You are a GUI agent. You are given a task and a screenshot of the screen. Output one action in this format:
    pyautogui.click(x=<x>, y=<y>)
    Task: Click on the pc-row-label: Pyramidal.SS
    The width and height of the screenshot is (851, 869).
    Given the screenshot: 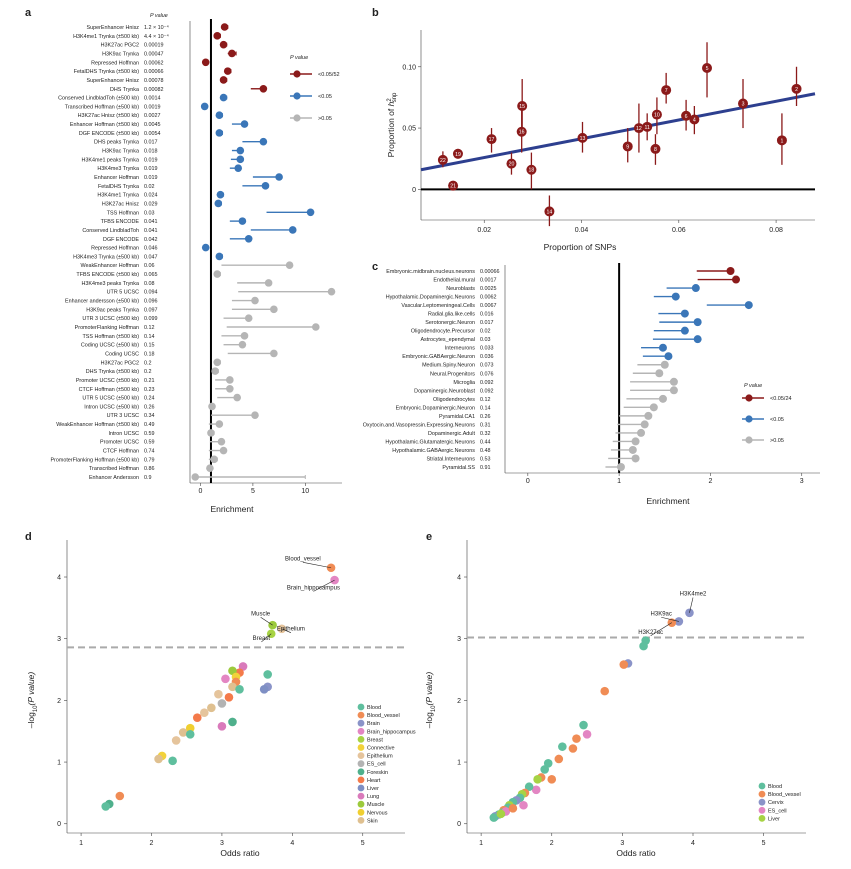 What is the action you would take?
    pyautogui.click(x=458, y=468)
    